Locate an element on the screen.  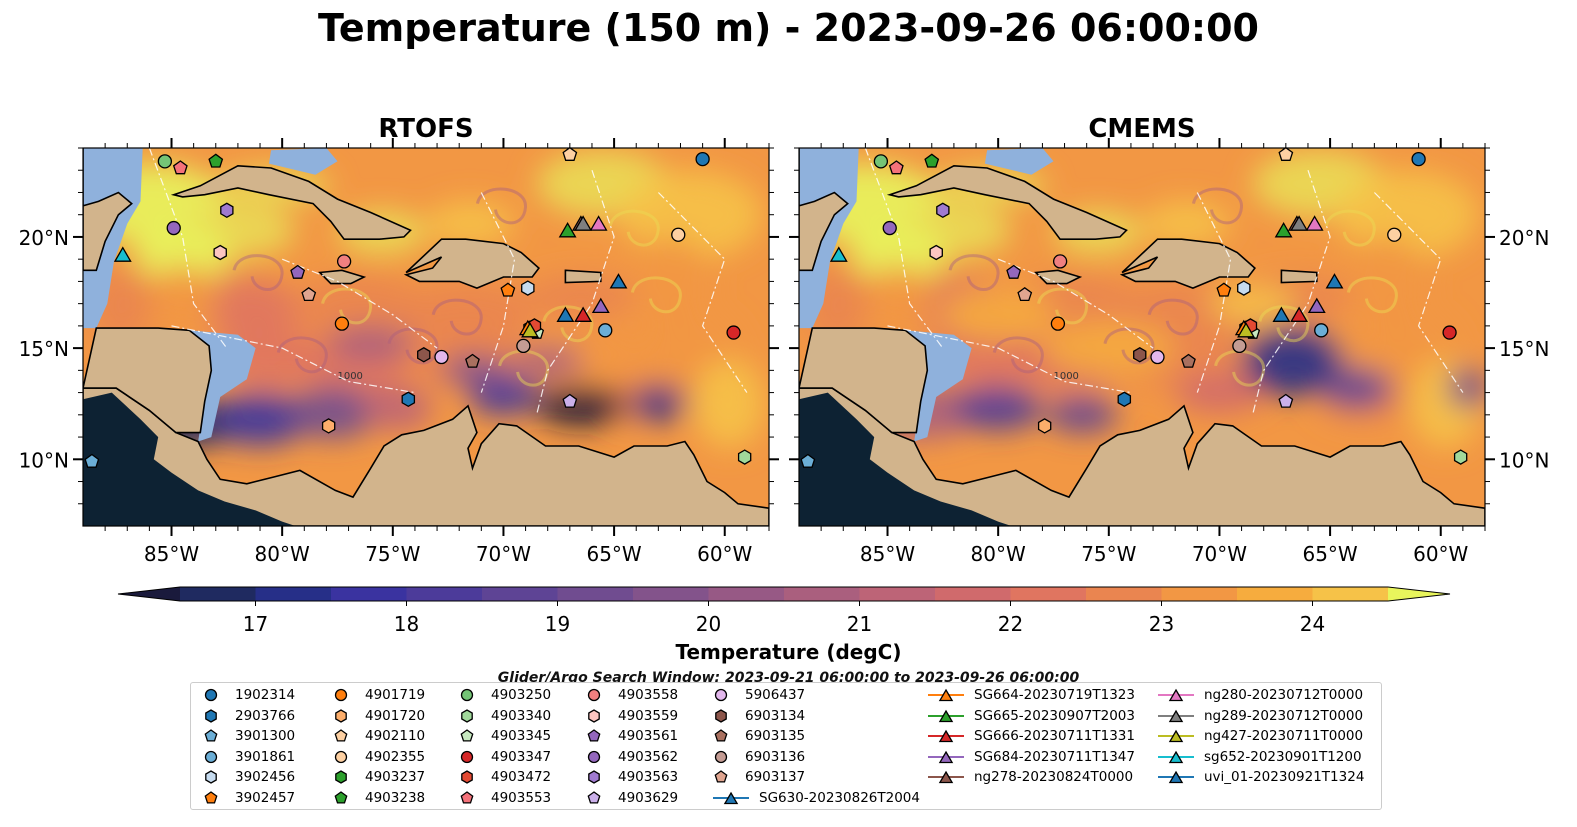
colorbar-tick-label: 17 is located at coordinates (255, 624).